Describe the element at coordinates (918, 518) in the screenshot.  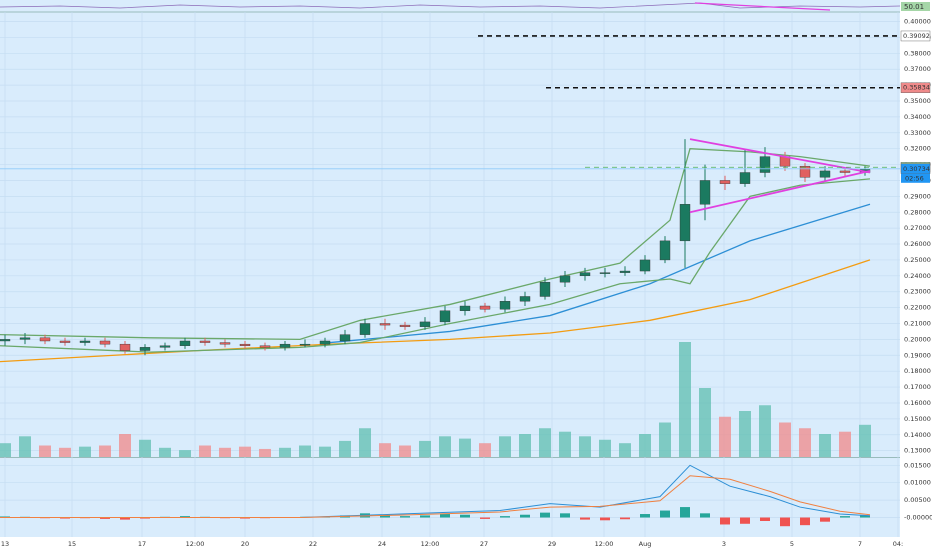
I see `y-tick-label: -0.00000` at that location.